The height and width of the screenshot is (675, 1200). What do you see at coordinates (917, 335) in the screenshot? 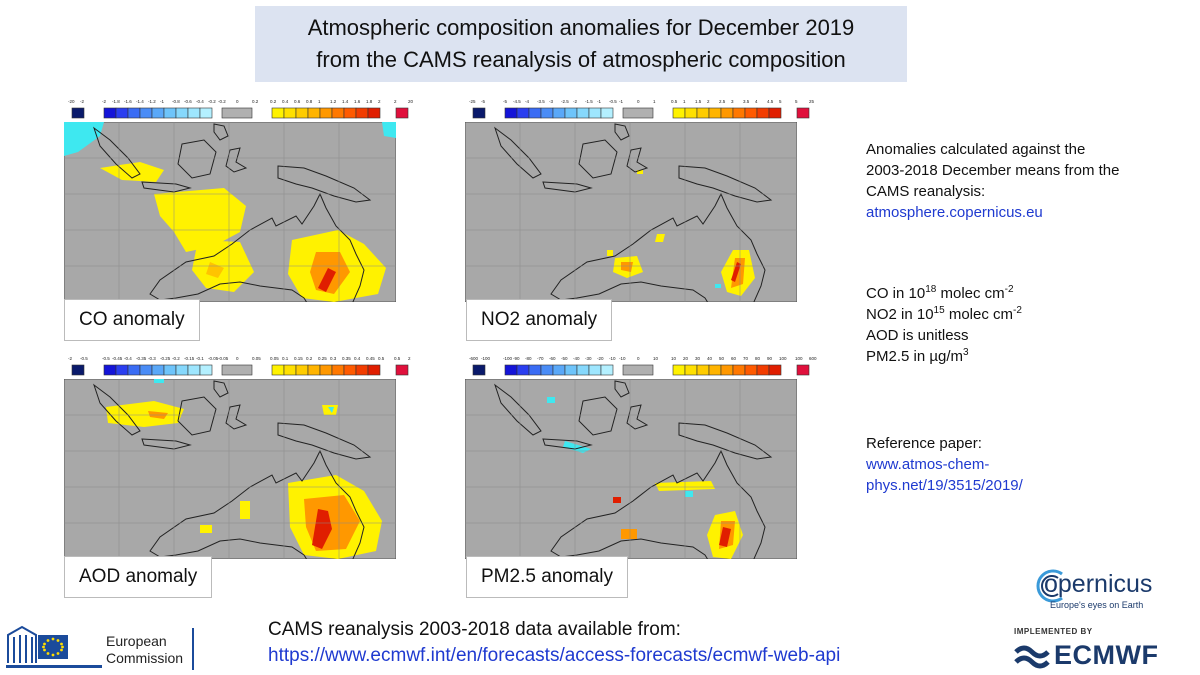
I see `aod-units: AOD is unitless` at bounding box center [917, 335].